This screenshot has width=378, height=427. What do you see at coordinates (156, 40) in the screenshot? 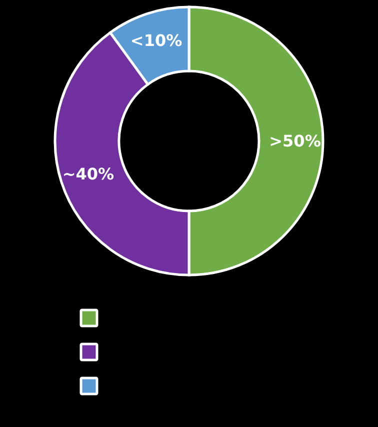
I see `data-label: <10%` at bounding box center [156, 40].